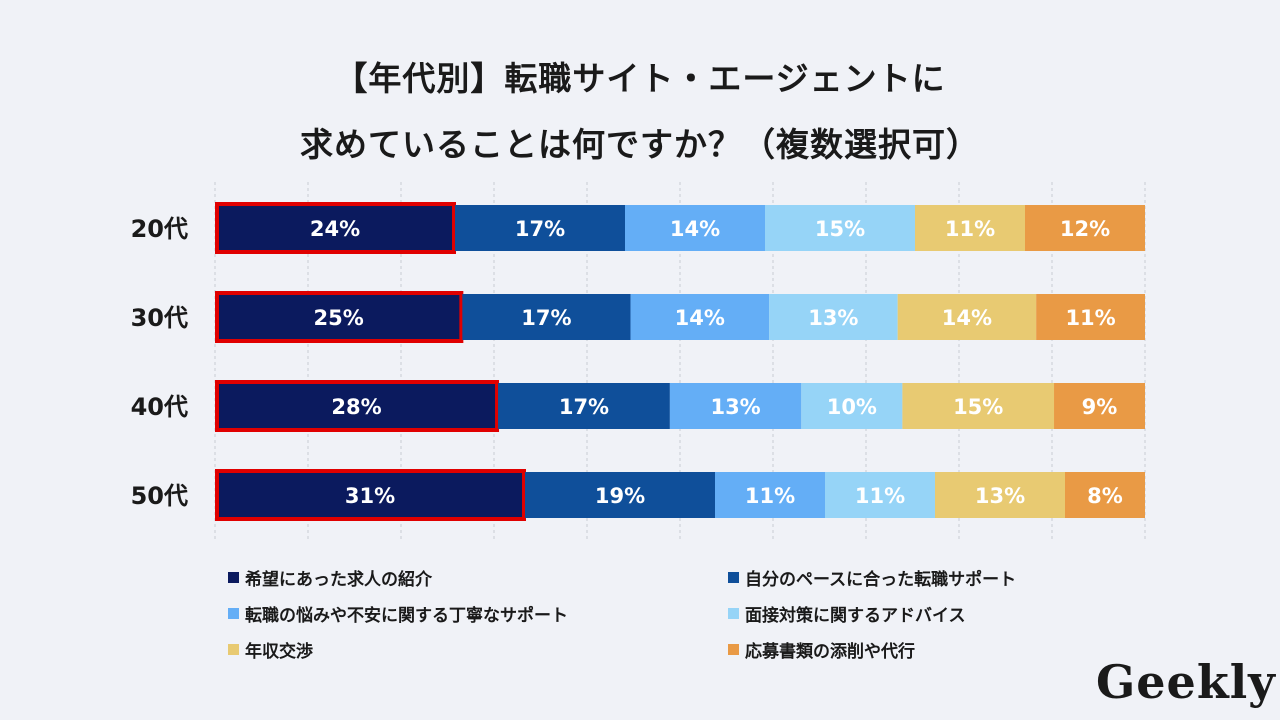 This screenshot has width=1280, height=720. I want to click on chart-title-line1: 【年代別】転職サイト・エージェントに, so click(640, 78).